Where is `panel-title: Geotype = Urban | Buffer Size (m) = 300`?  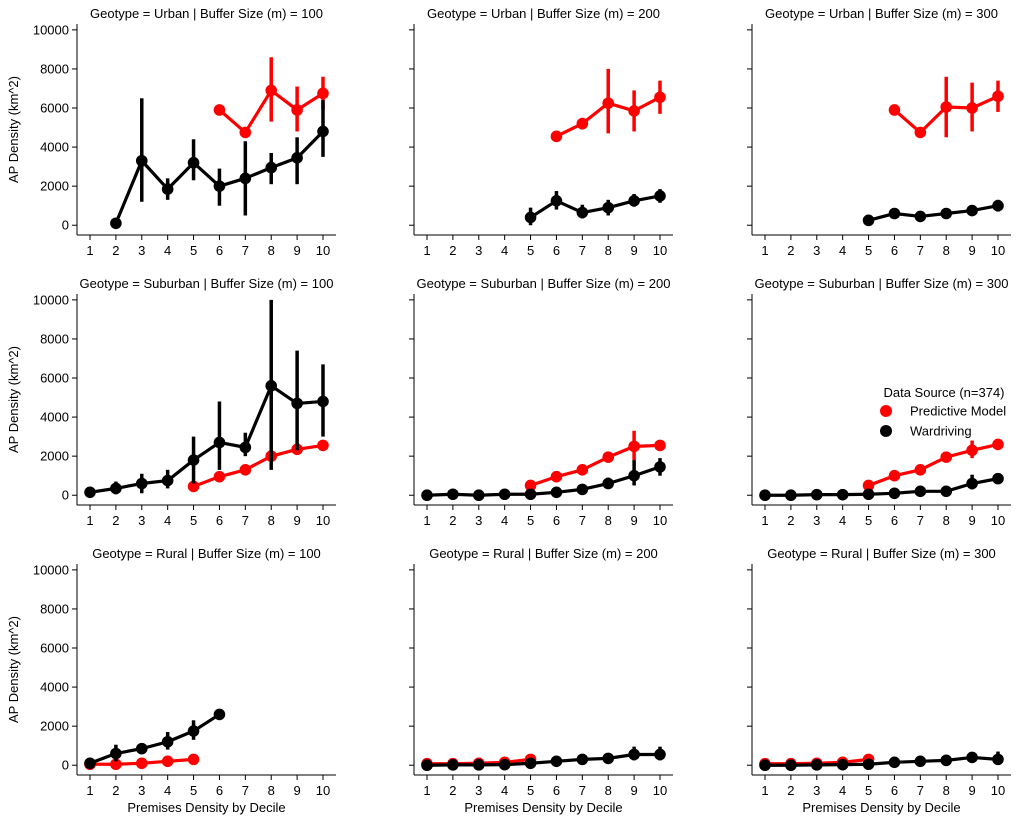 panel-title: Geotype = Urban | Buffer Size (m) = 300 is located at coordinates (881, 13).